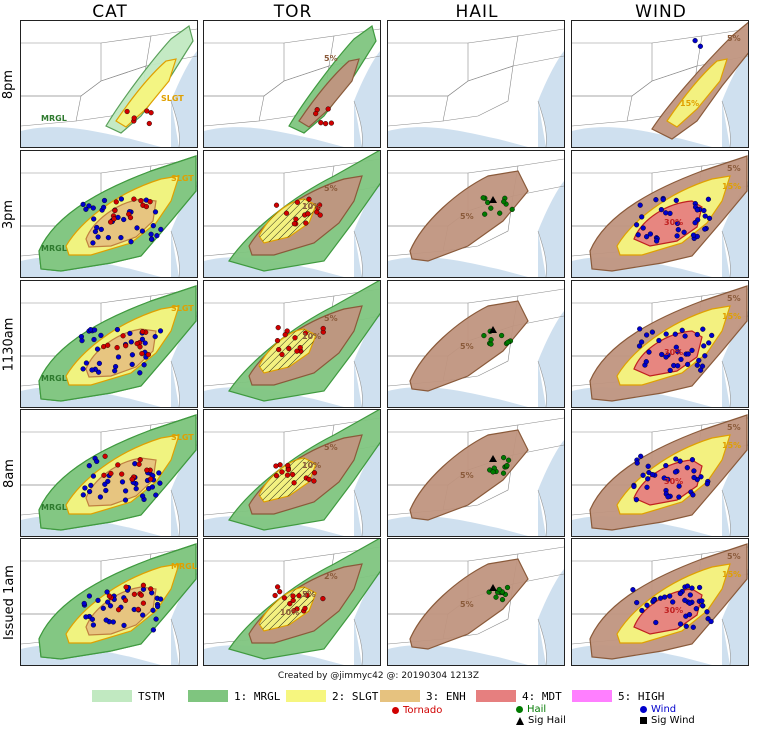 This screenshot has height=750, width=757. I want to click on panel-map: MRGL, so click(109, 602).